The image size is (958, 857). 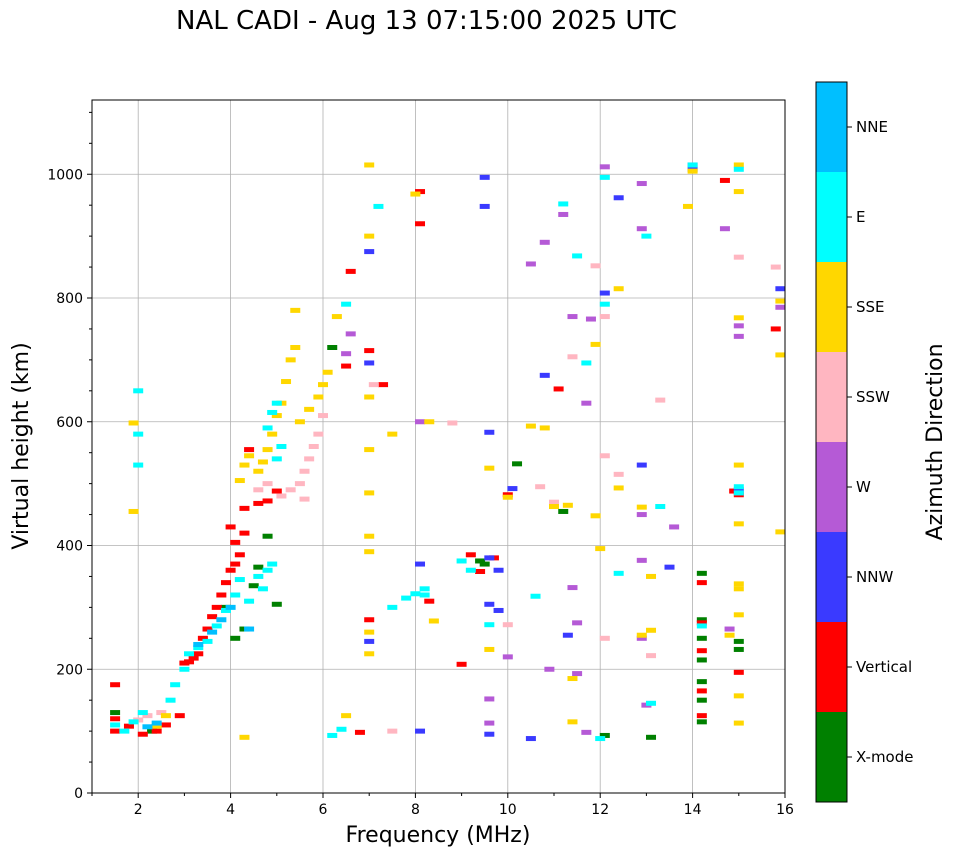 I want to click on x-tick-label: 12, so click(x=600, y=810).